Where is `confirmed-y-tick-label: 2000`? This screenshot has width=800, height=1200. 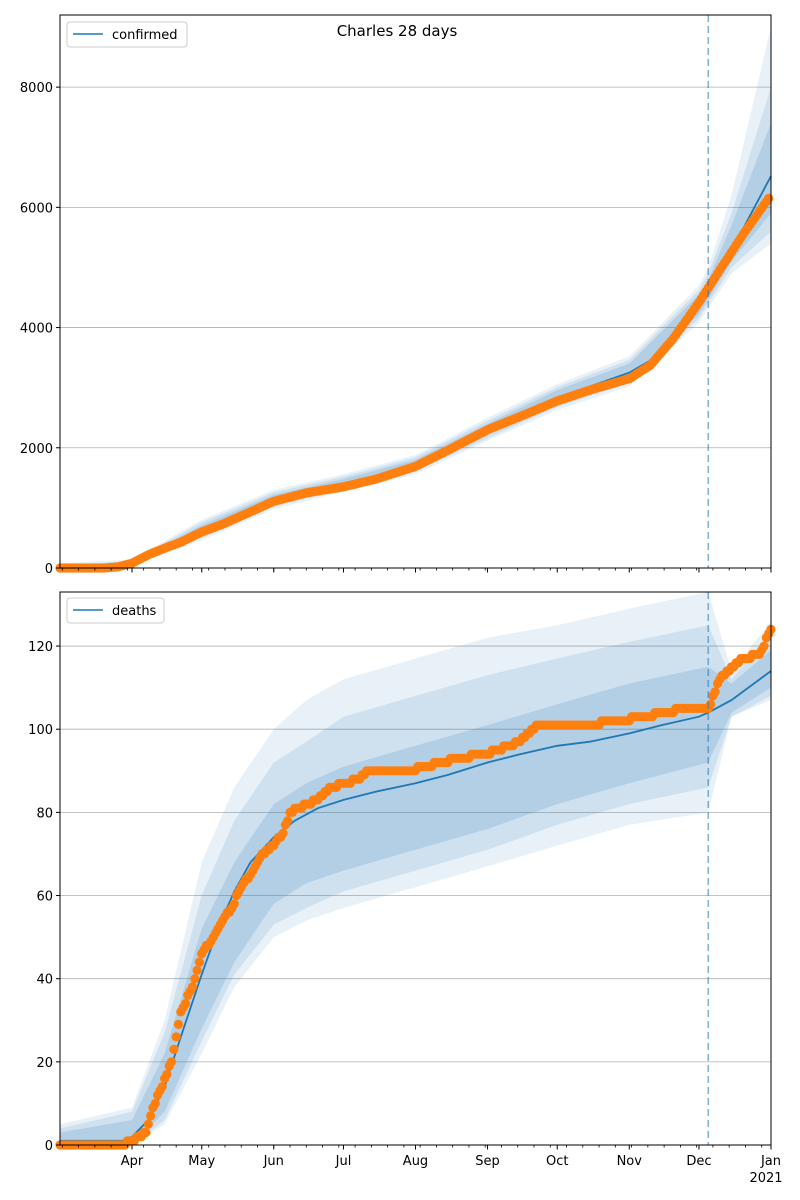
confirmed-y-tick-label: 2000 is located at coordinates (36, 449).